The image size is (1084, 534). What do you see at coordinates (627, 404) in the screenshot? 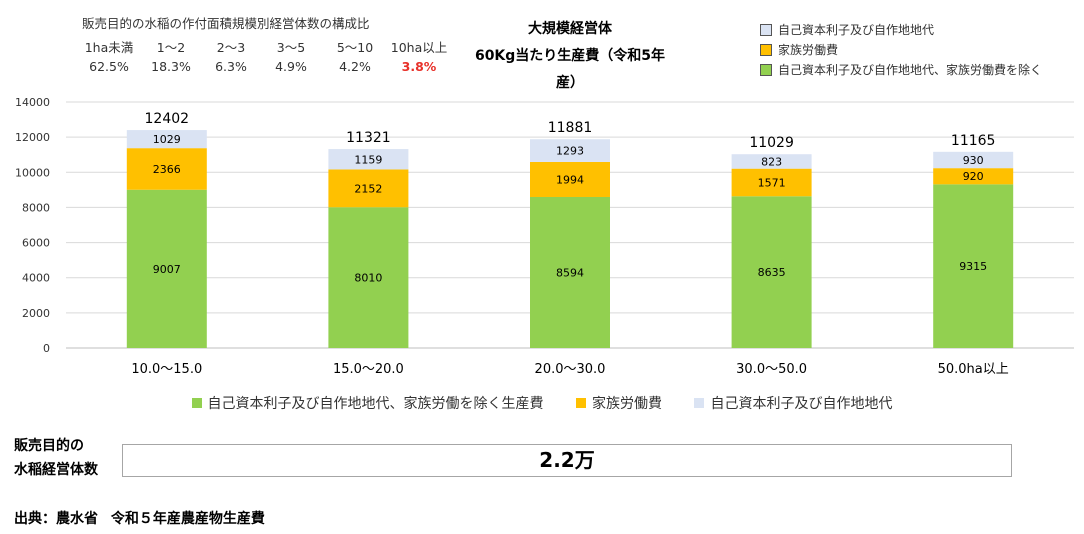
I see `bottom-legend-label: 家族労働費` at bounding box center [627, 404].